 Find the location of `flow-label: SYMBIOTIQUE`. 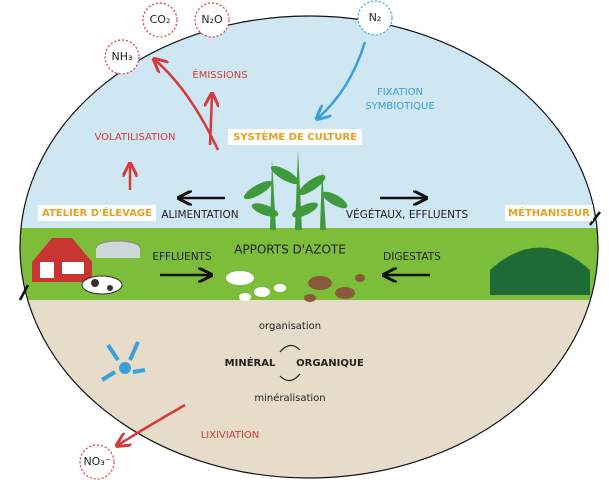

flow-label: SYMBIOTIQUE is located at coordinates (399, 106).